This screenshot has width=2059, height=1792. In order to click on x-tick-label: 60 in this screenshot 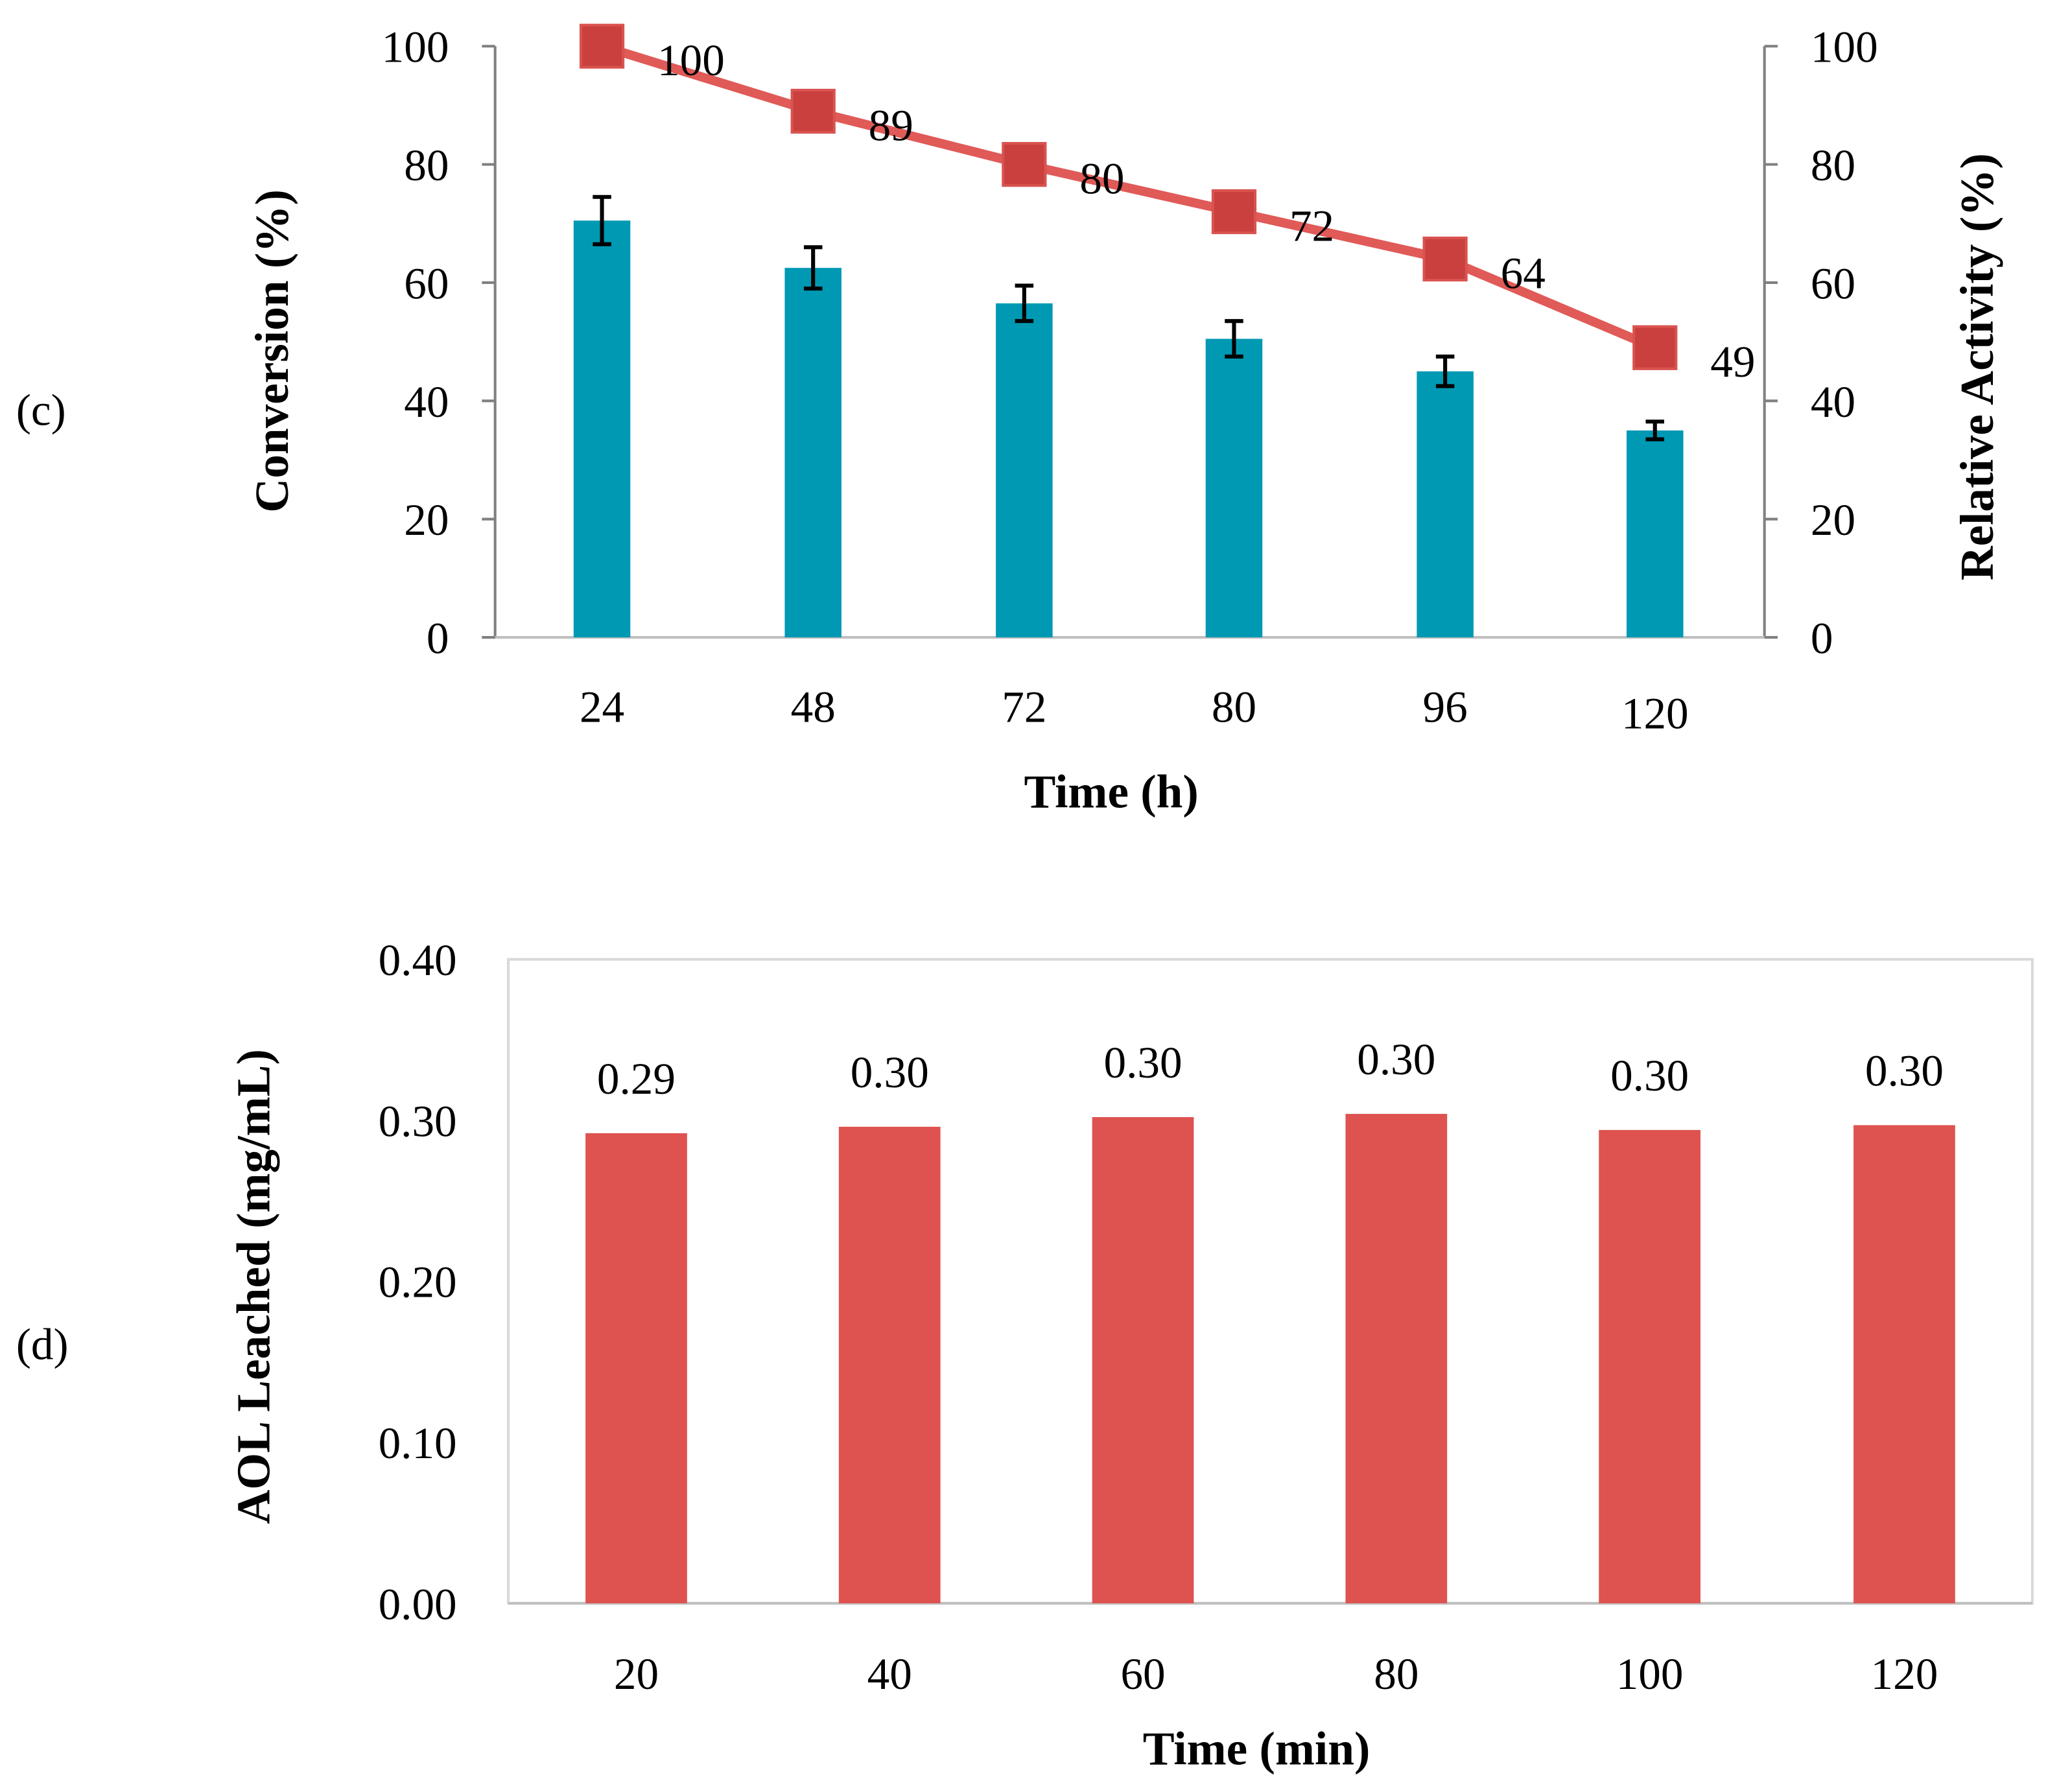, I will do `click(1142, 1674)`.